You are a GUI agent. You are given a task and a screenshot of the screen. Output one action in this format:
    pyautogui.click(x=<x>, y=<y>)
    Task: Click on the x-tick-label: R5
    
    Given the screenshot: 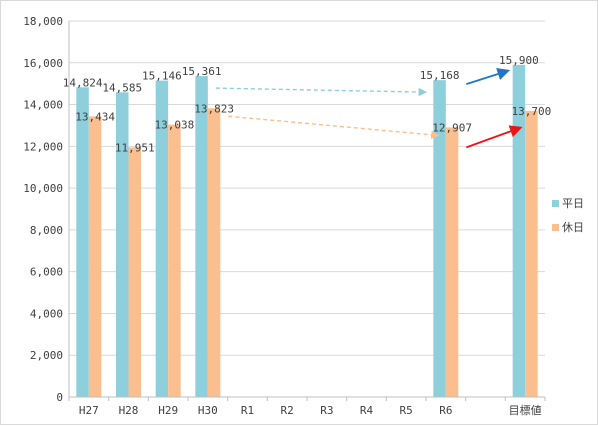 What is the action you would take?
    pyautogui.click(x=406, y=410)
    